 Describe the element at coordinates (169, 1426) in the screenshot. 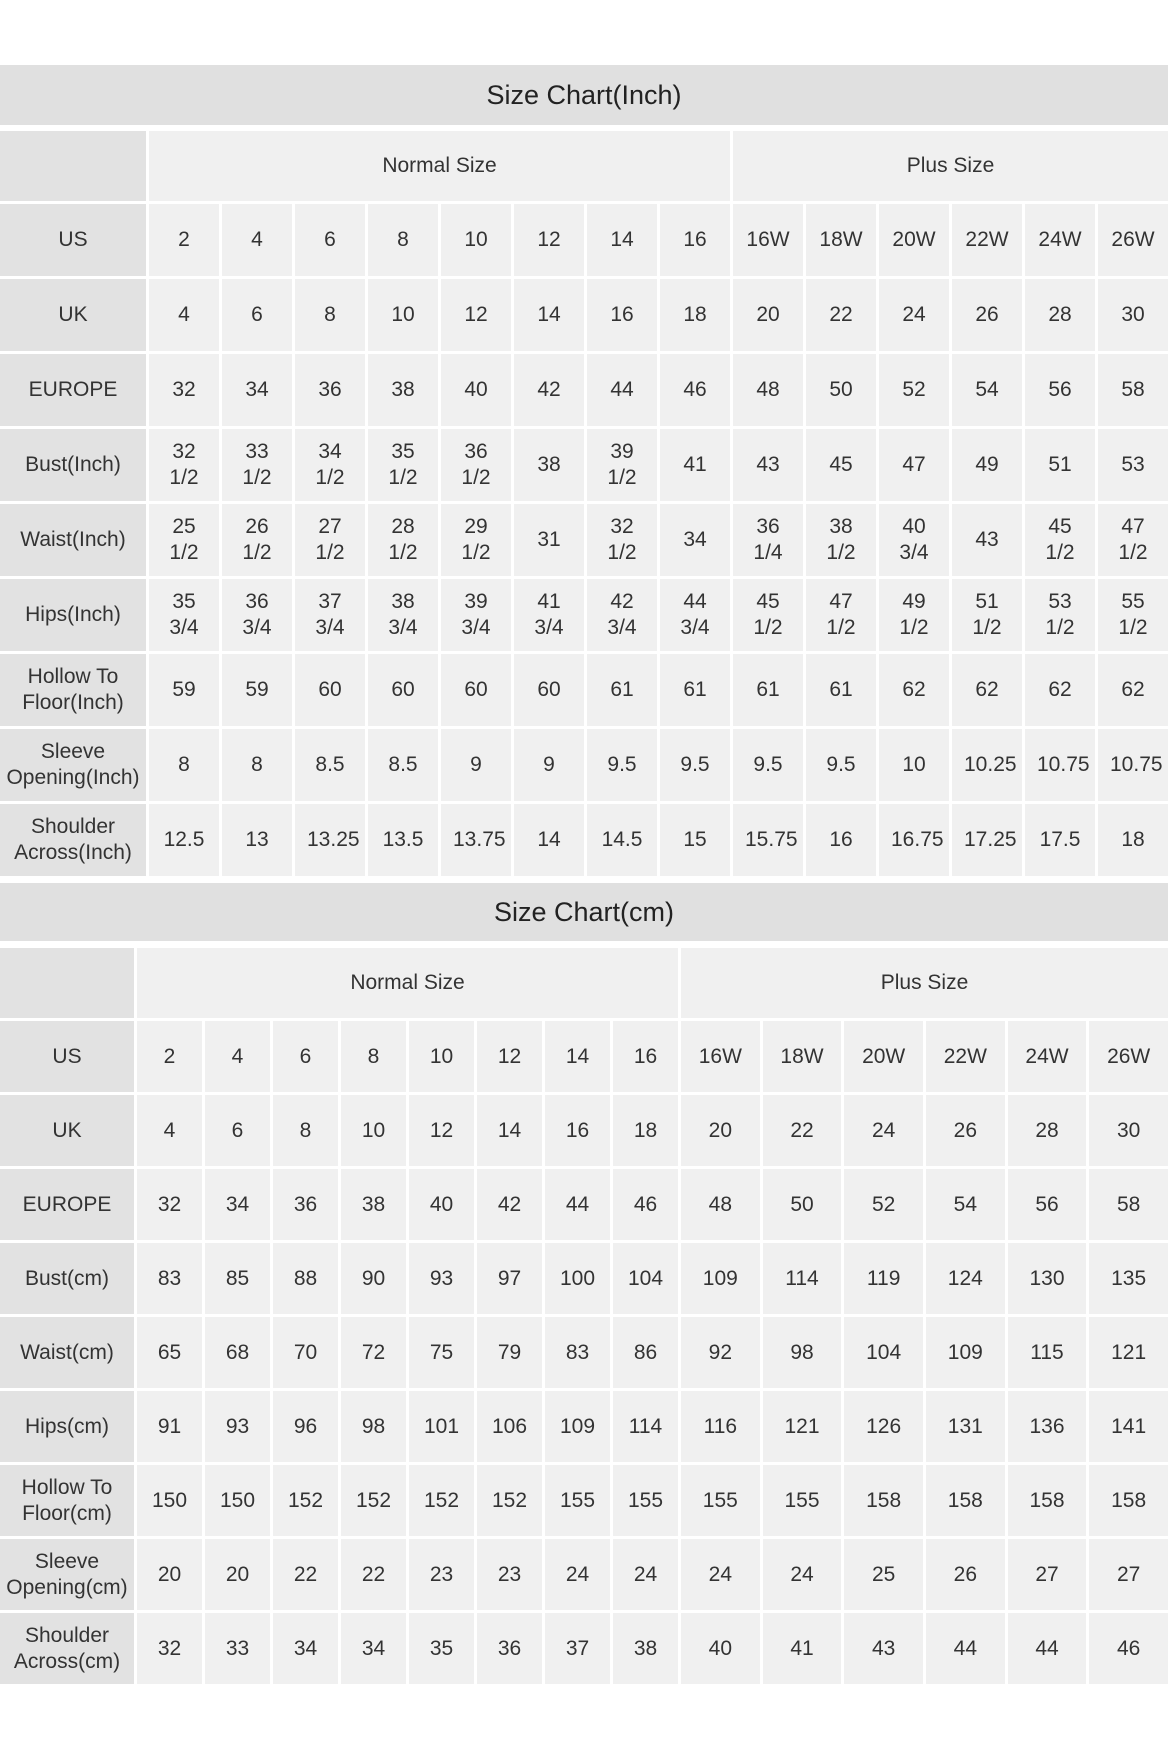

I see `table-cell: 91` at that location.